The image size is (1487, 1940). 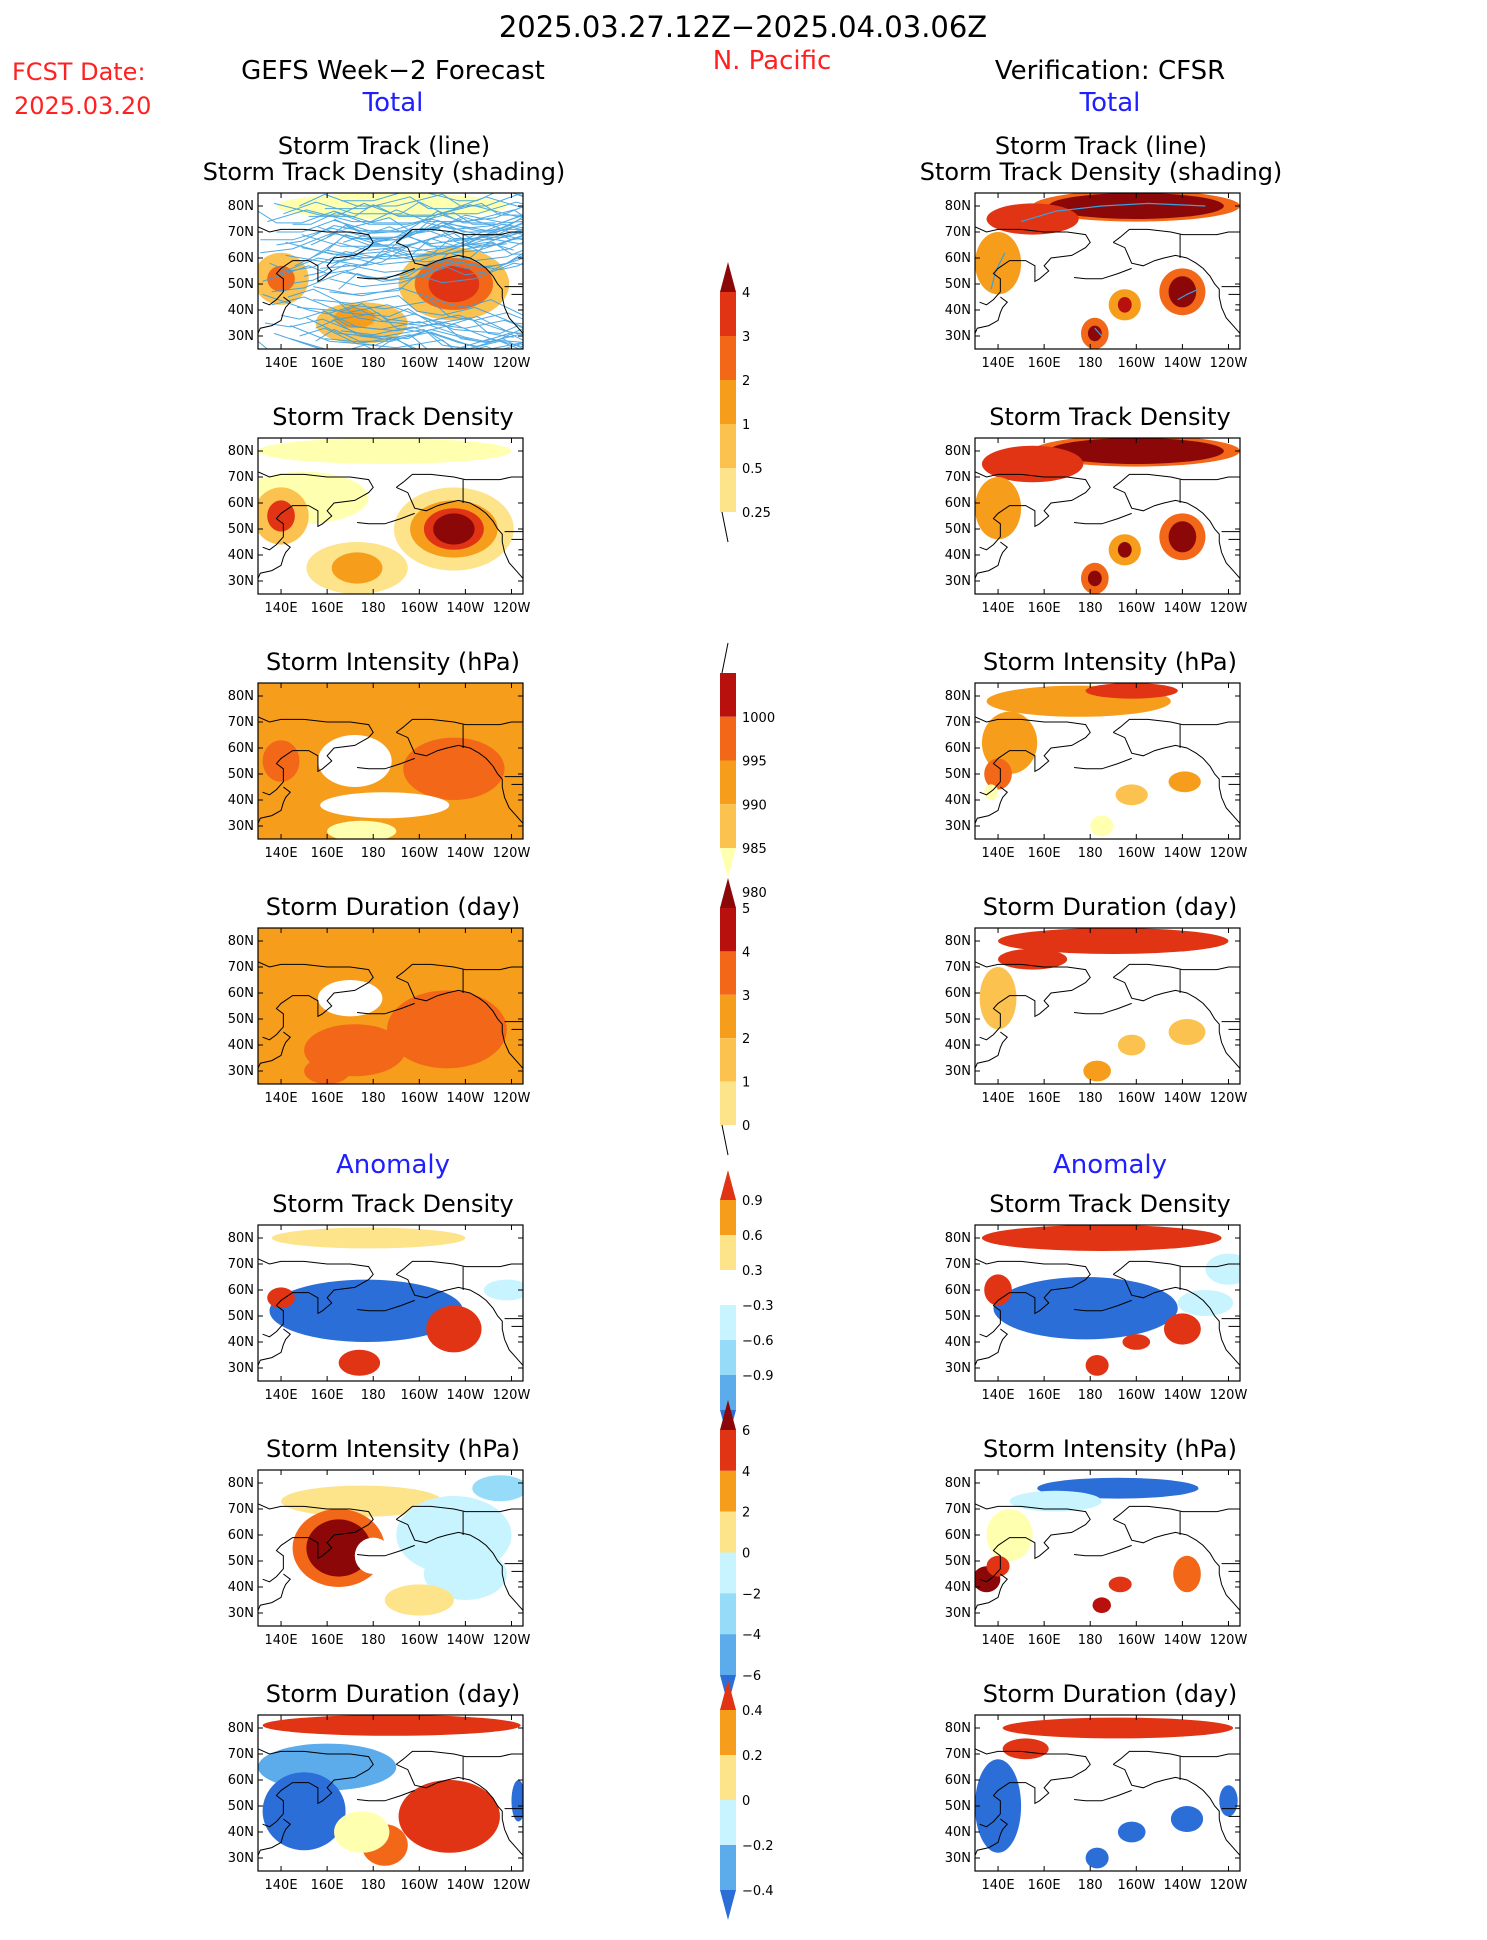 What do you see at coordinates (746, 293) in the screenshot?
I see `density-colorbar-label: 4` at bounding box center [746, 293].